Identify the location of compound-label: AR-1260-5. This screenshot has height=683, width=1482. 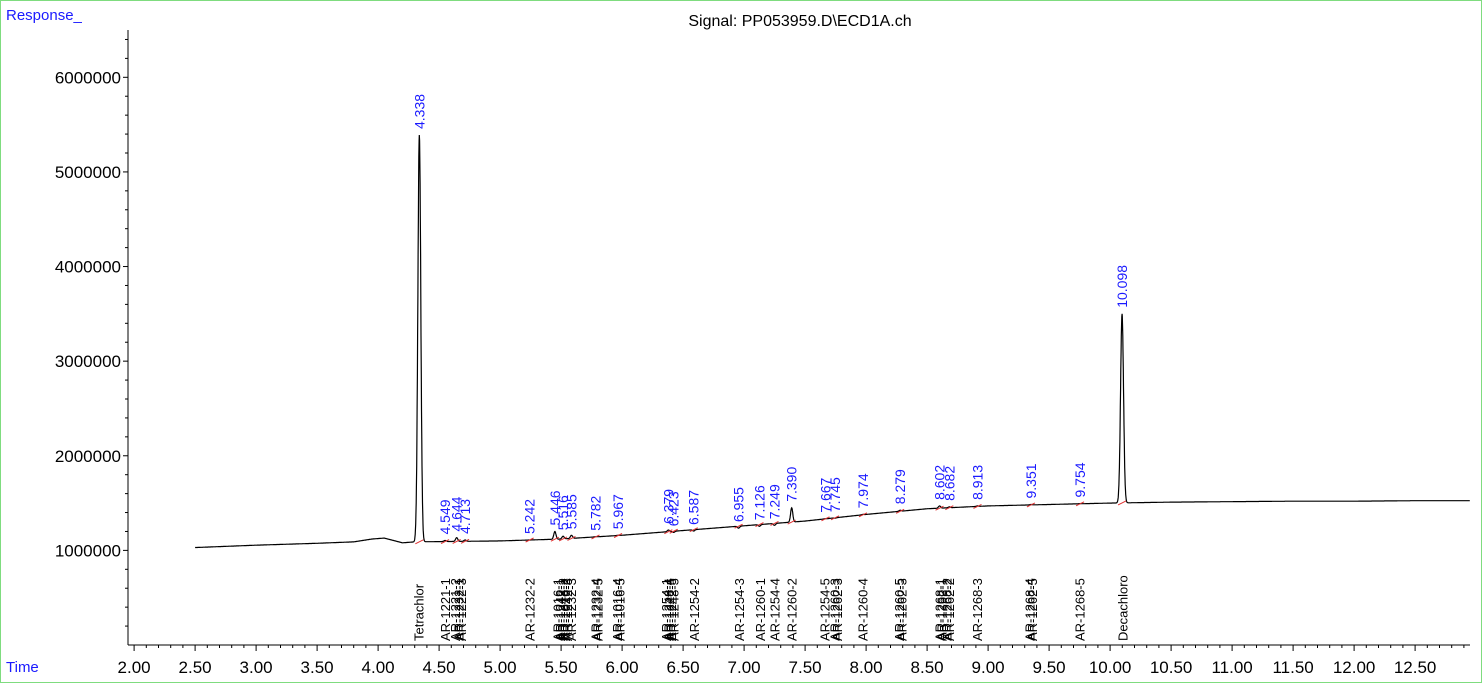
(899, 609).